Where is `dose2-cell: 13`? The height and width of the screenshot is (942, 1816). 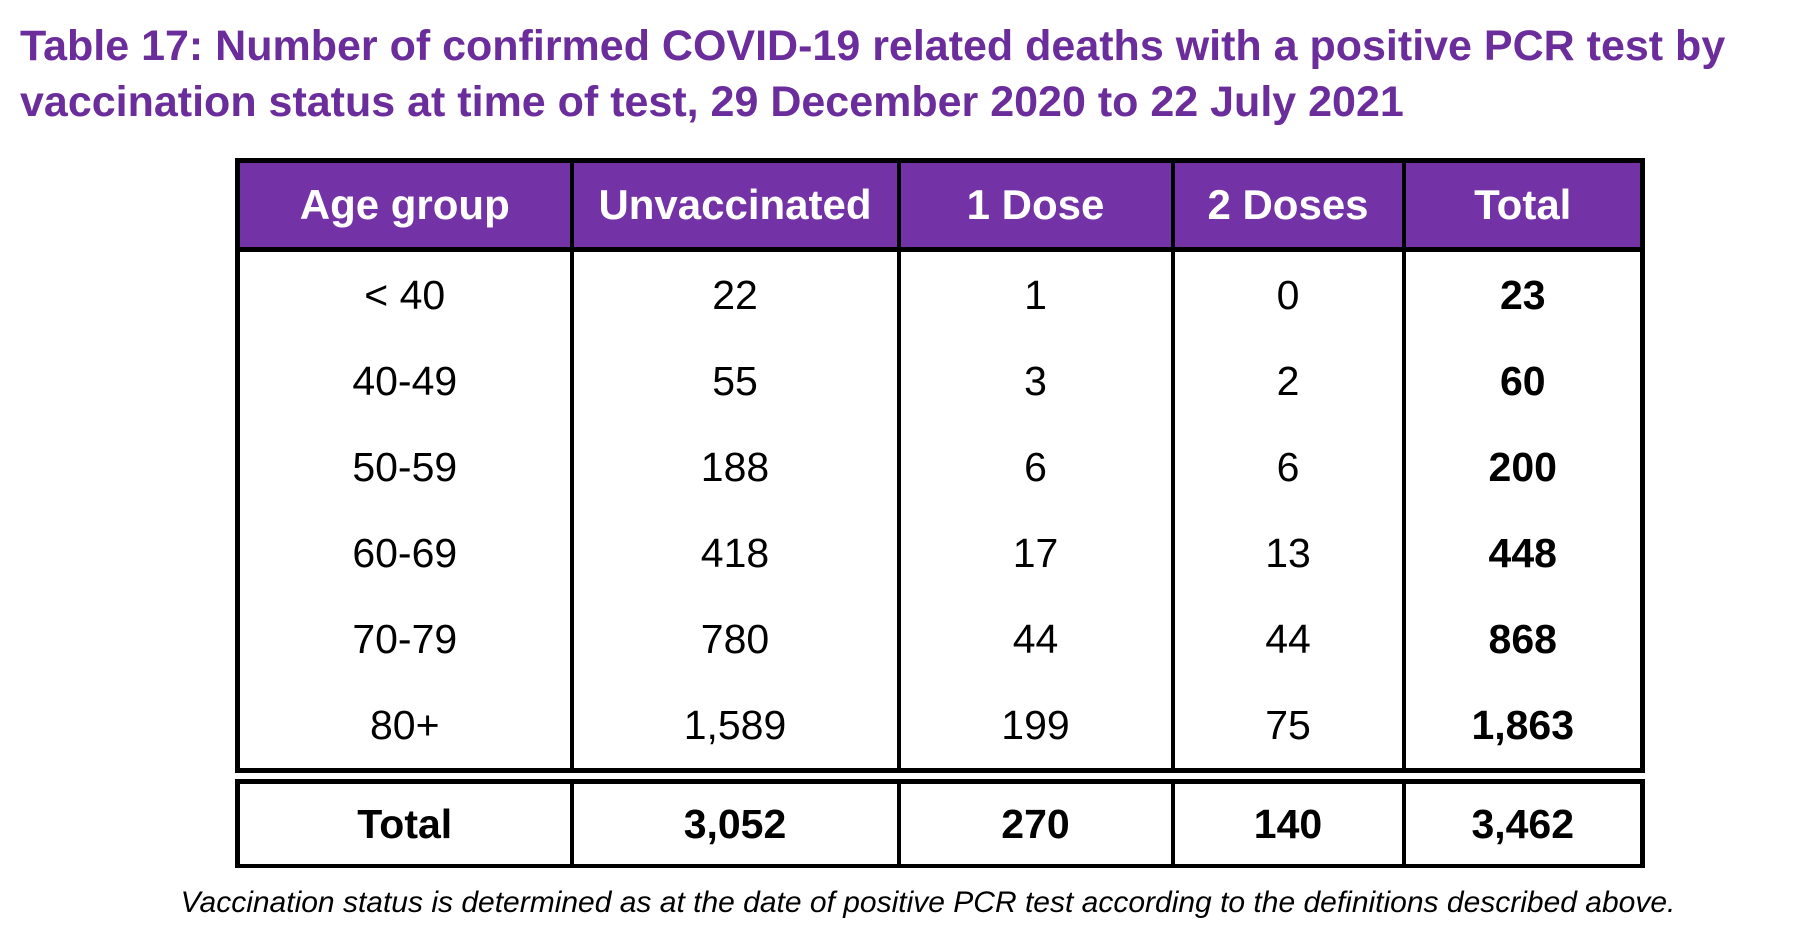
dose2-cell: 13 is located at coordinates (1287, 553).